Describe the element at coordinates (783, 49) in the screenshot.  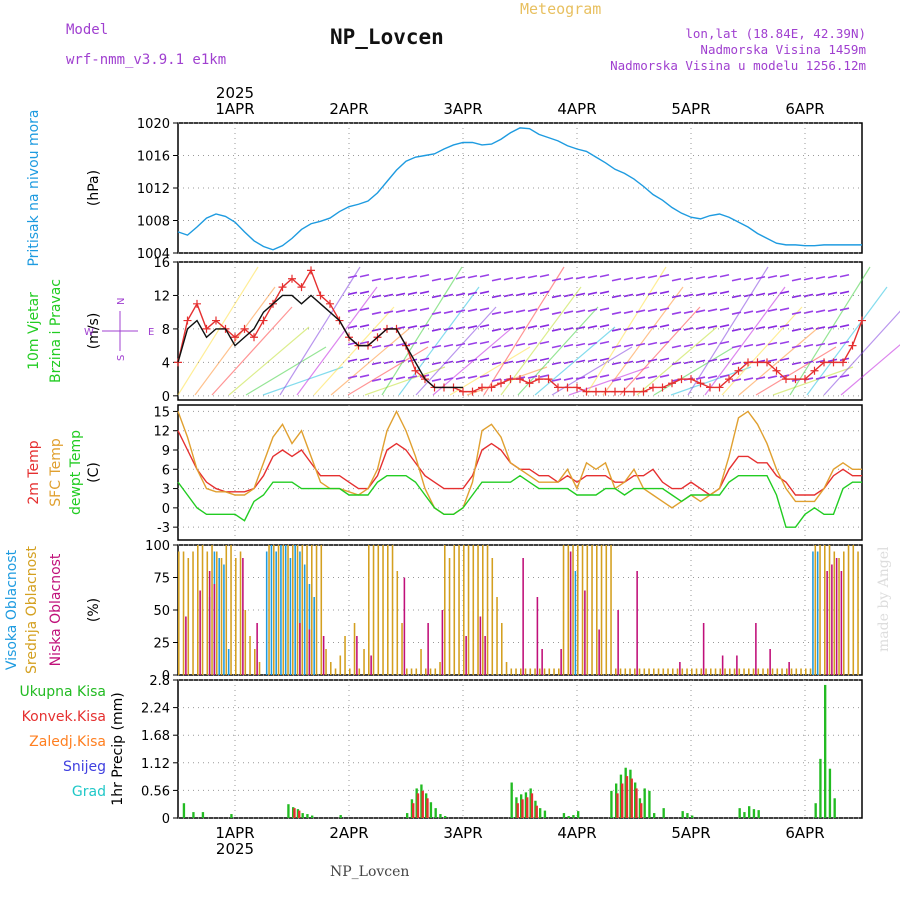
I see `elevation-label: Nadmorska Visina 1459m` at that location.